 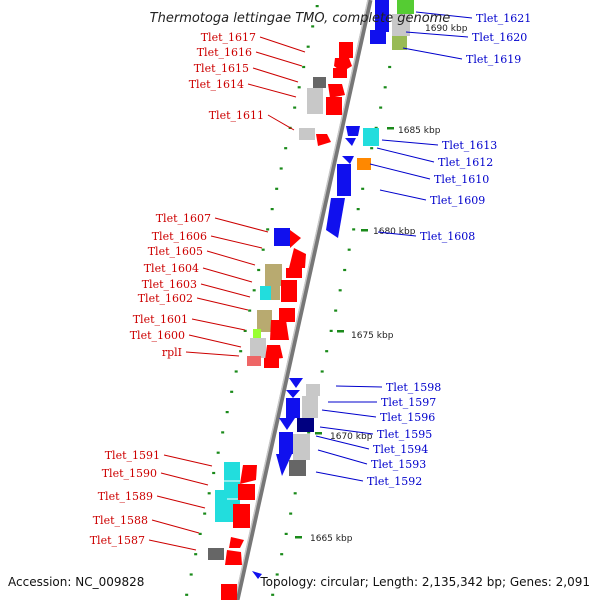 What do you see at coordinates (407, 417) in the screenshot?
I see `gene-label: Tlet_1596` at bounding box center [407, 417].